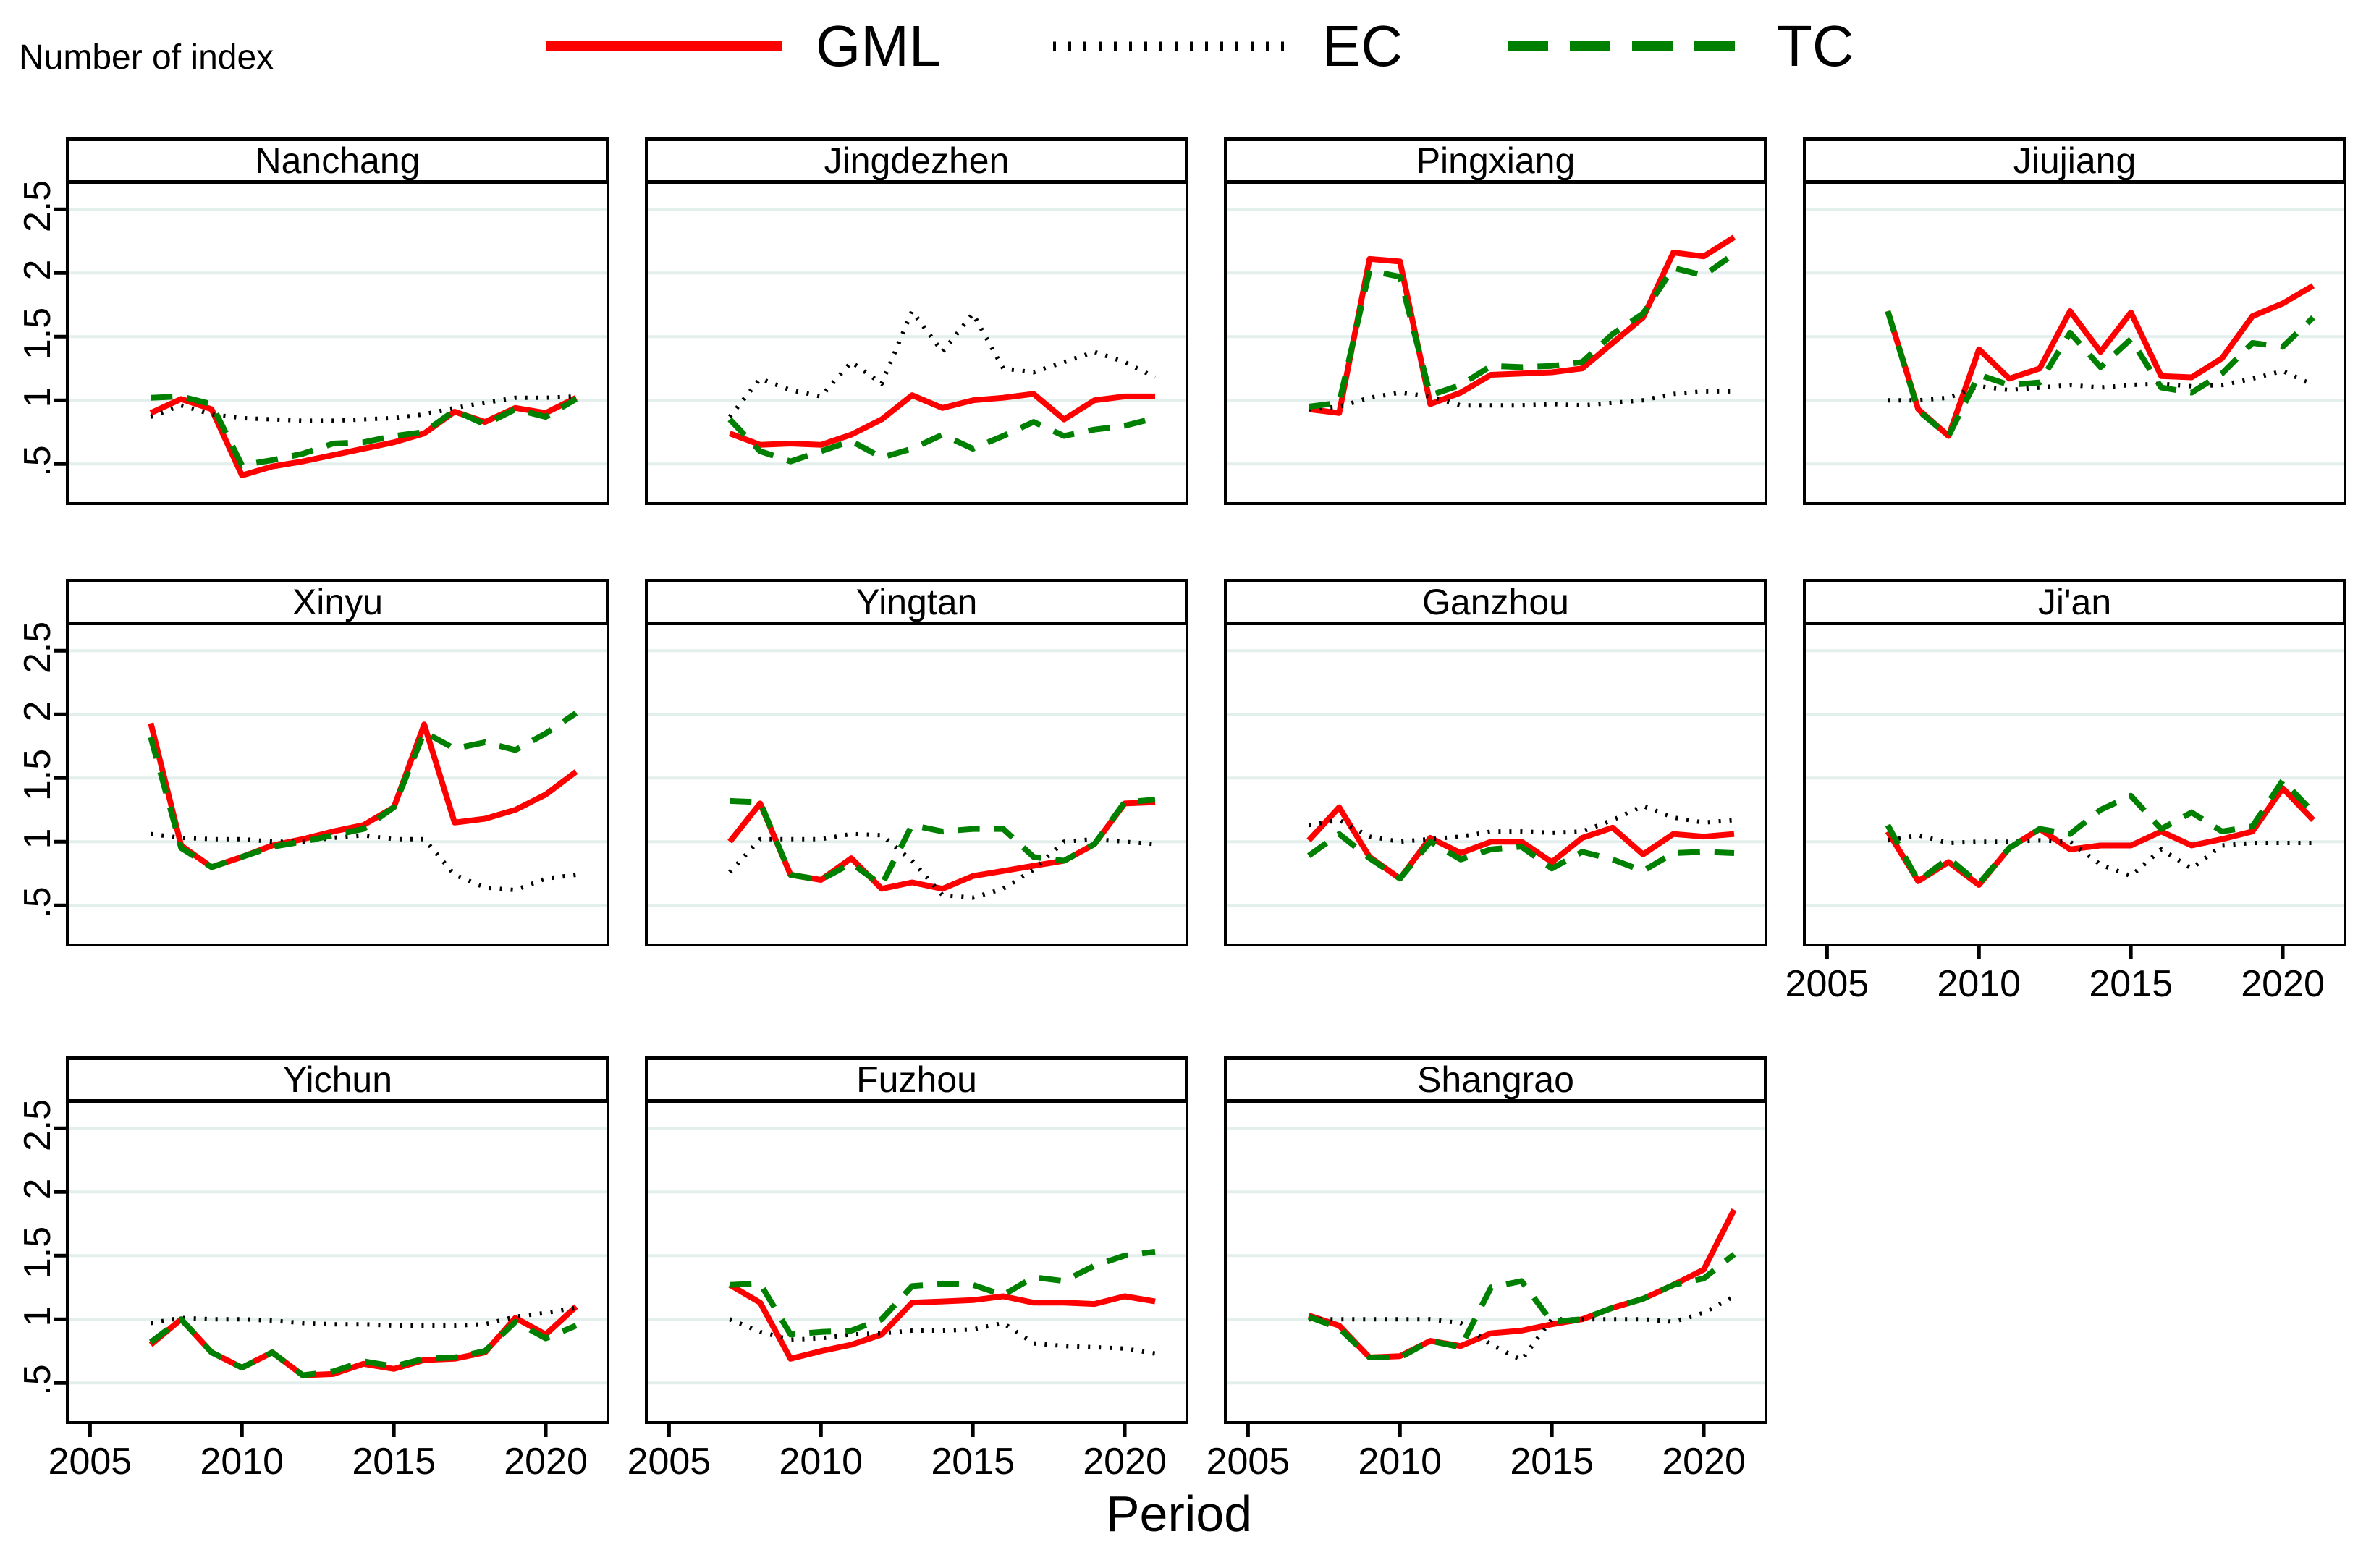 This screenshot has height=1568, width=2358. What do you see at coordinates (2074, 160) in the screenshot?
I see `panel-title: Jiujiang` at bounding box center [2074, 160].